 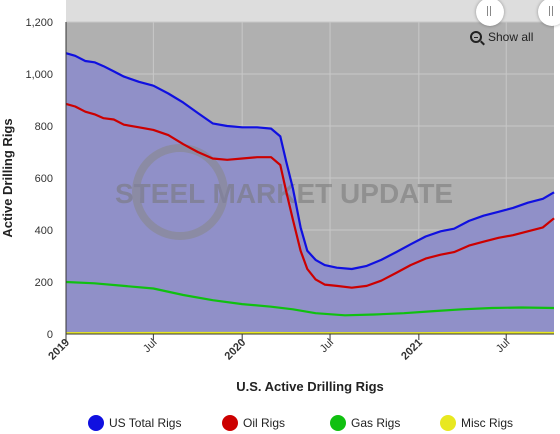 I want to click on y-axis: 0 200 400 600 800 1,000 1,200, so click(x=46, y=179).